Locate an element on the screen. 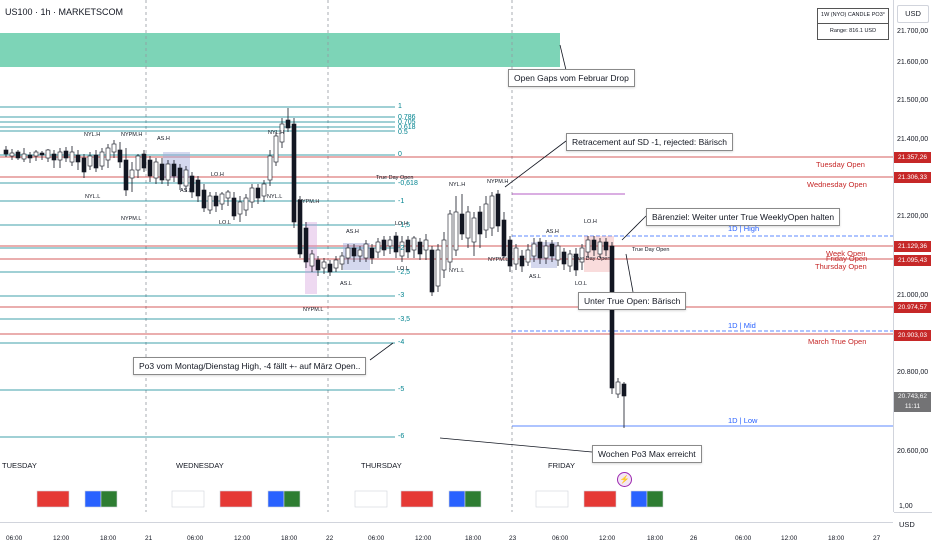  label-week-open: Week Open is located at coordinates (846, 253).